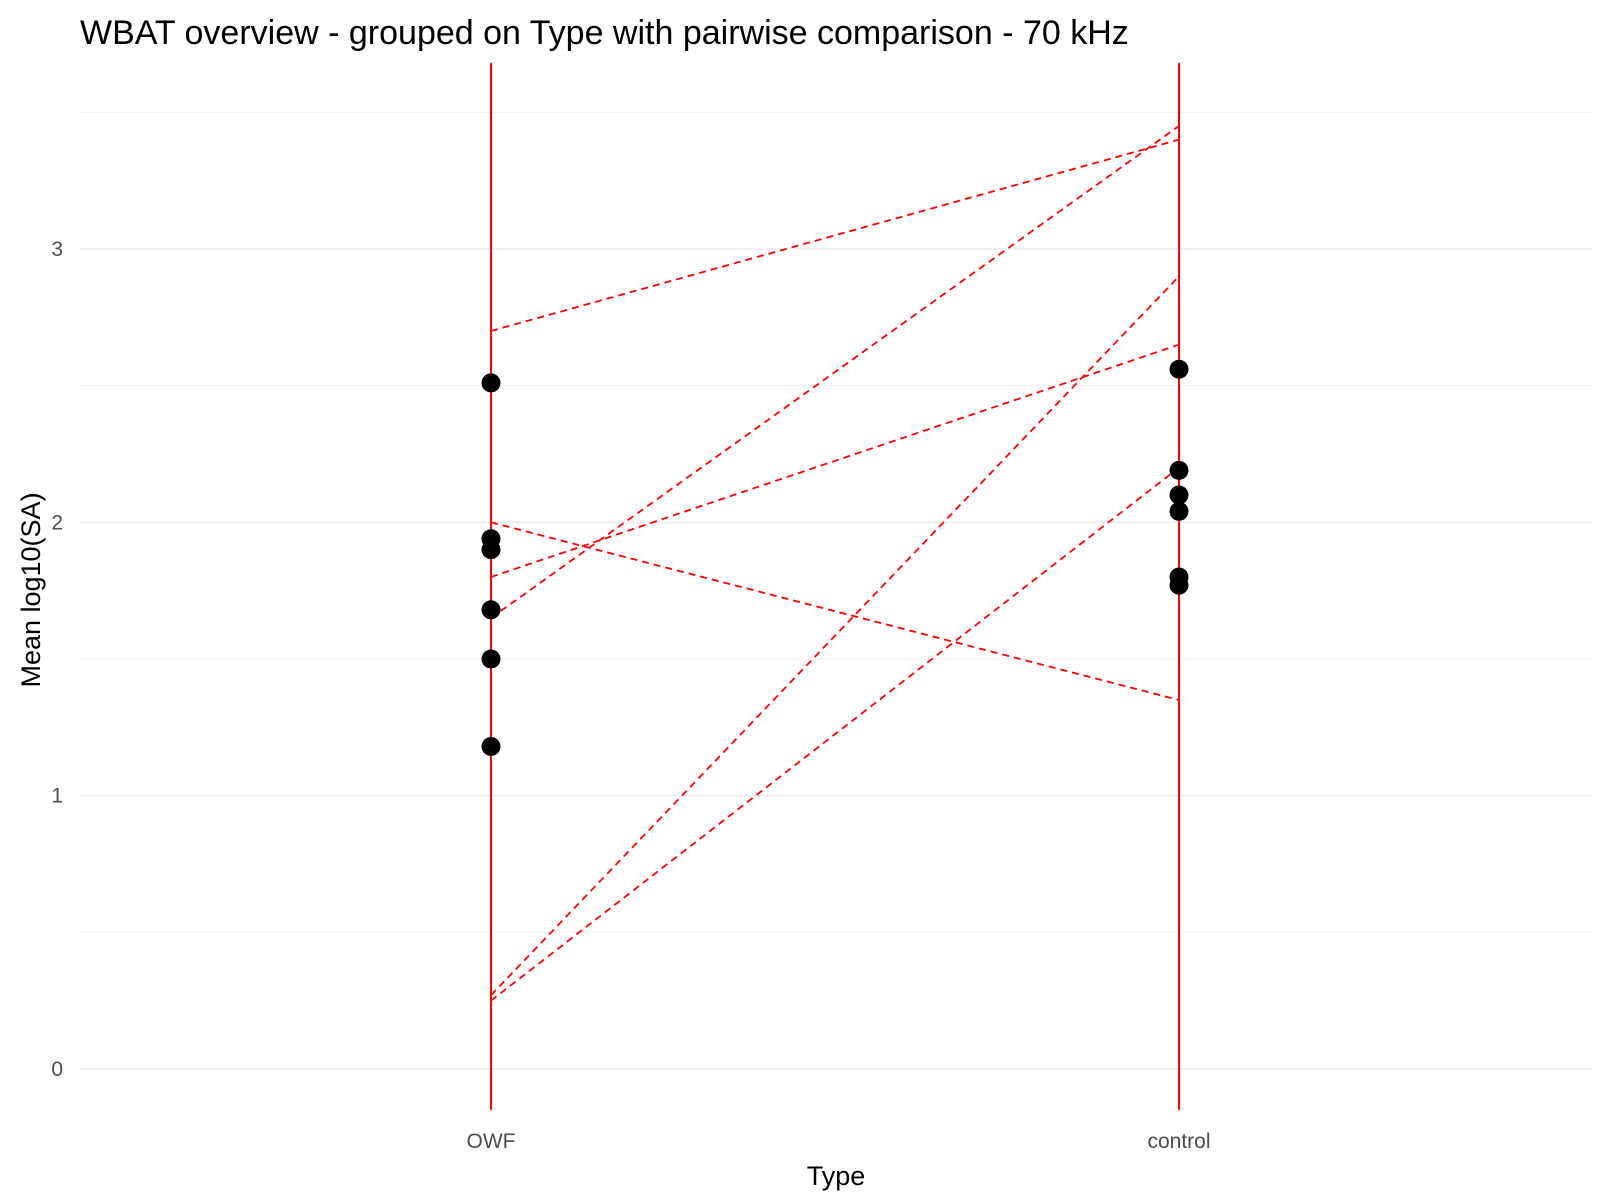 This screenshot has height=1200, width=1600. Describe the element at coordinates (57, 659) in the screenshot. I see `y-tick-labels: 0 1 2 3` at that location.